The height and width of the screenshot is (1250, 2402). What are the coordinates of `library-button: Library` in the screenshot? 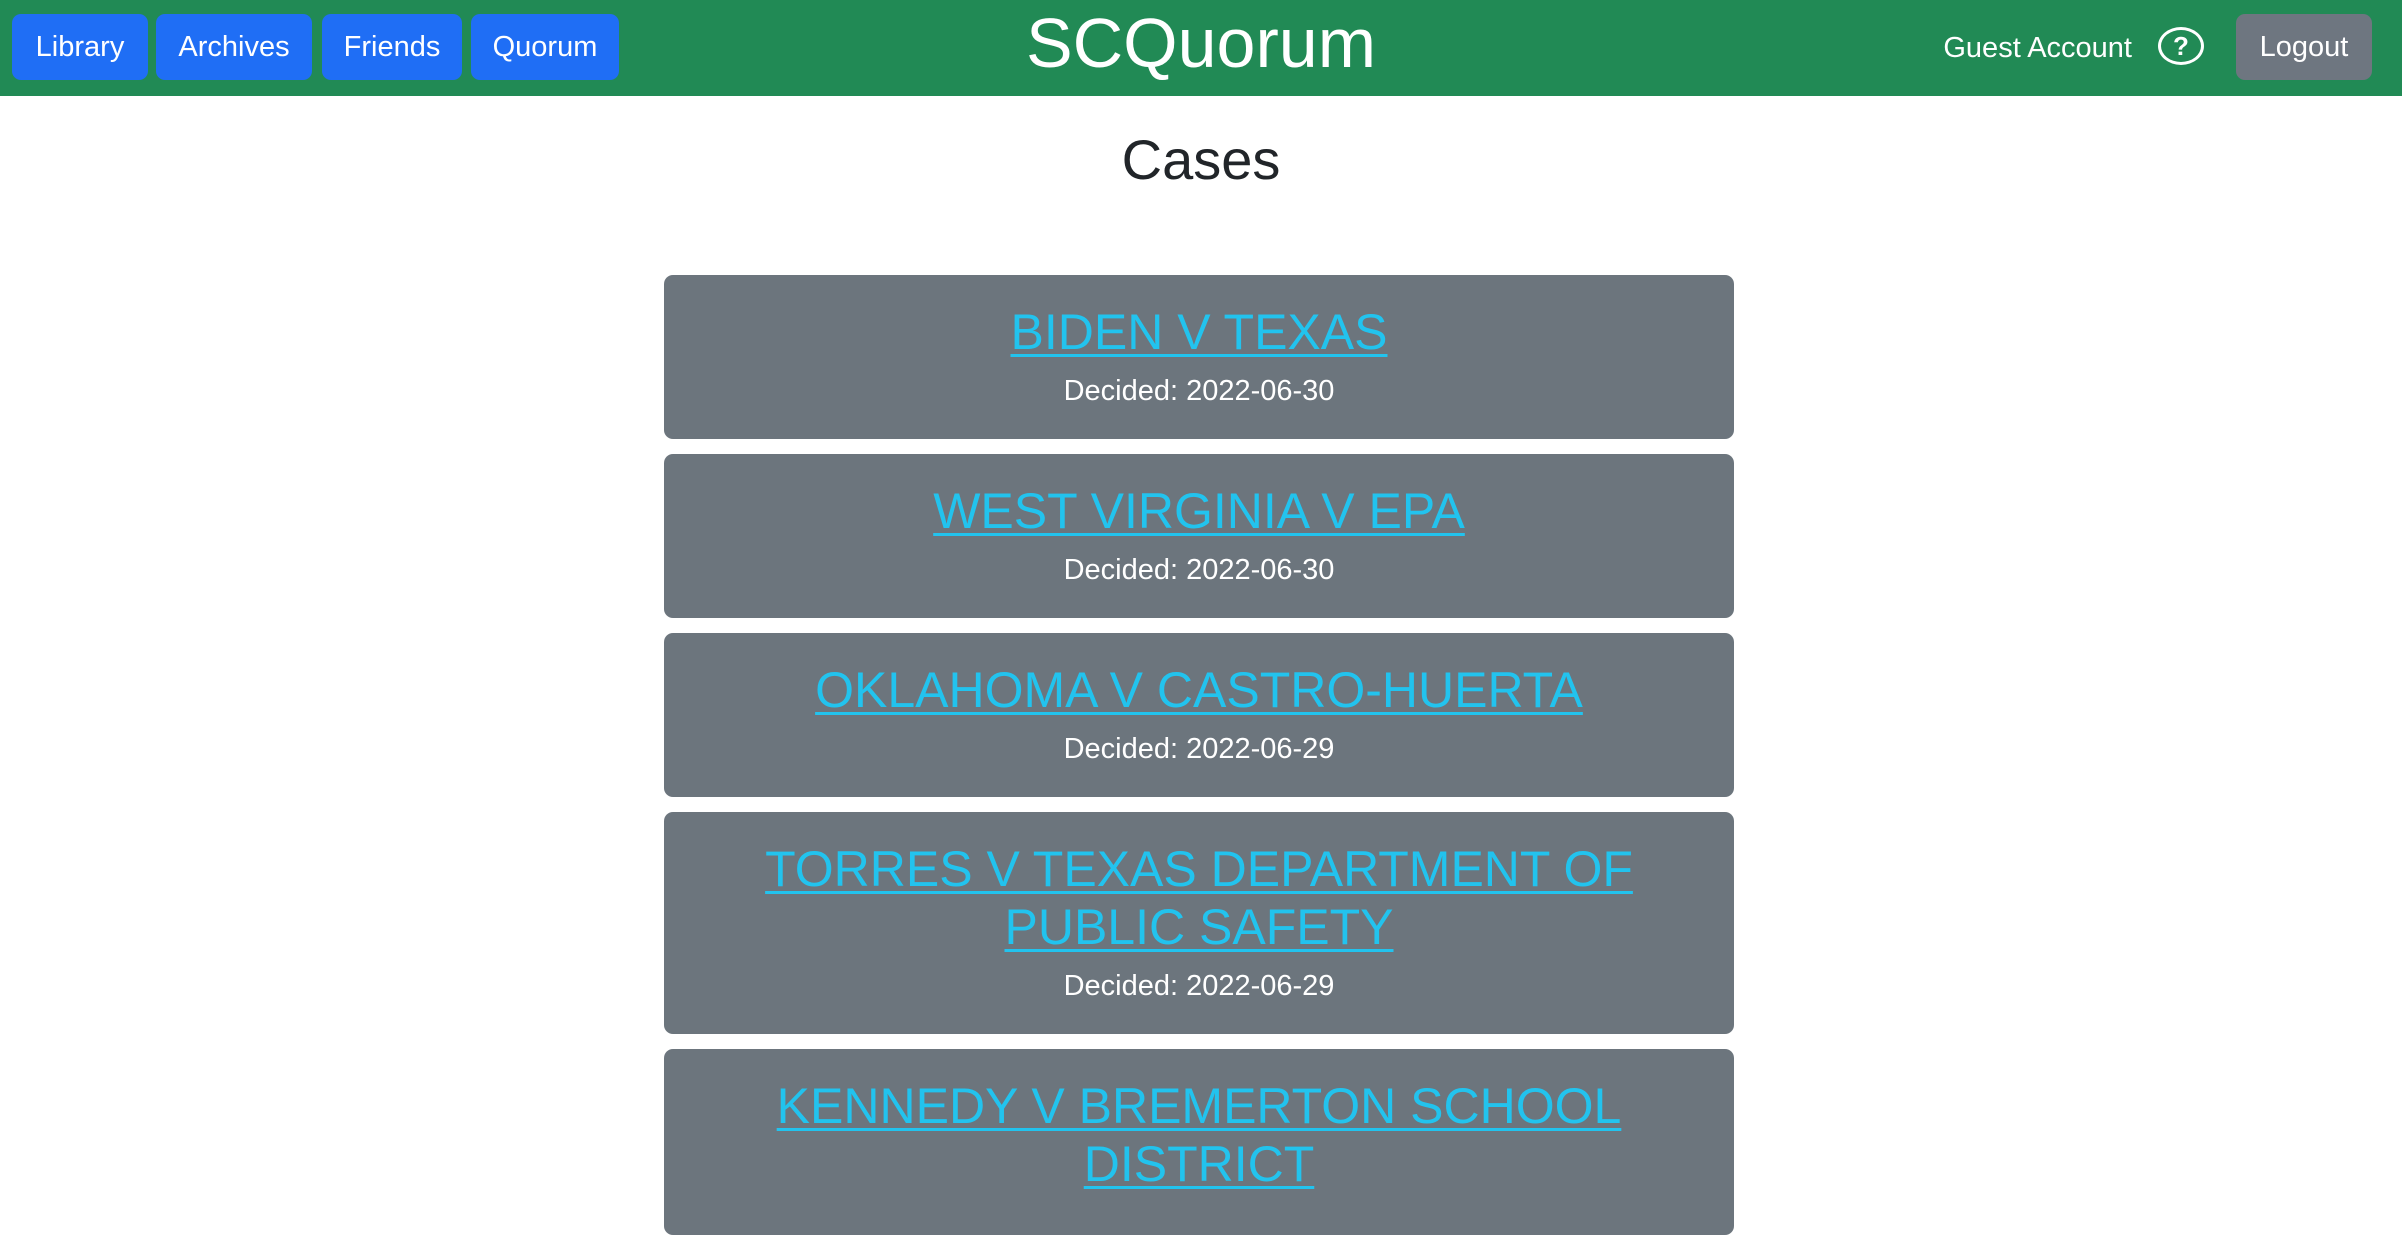 It's located at (80, 47).